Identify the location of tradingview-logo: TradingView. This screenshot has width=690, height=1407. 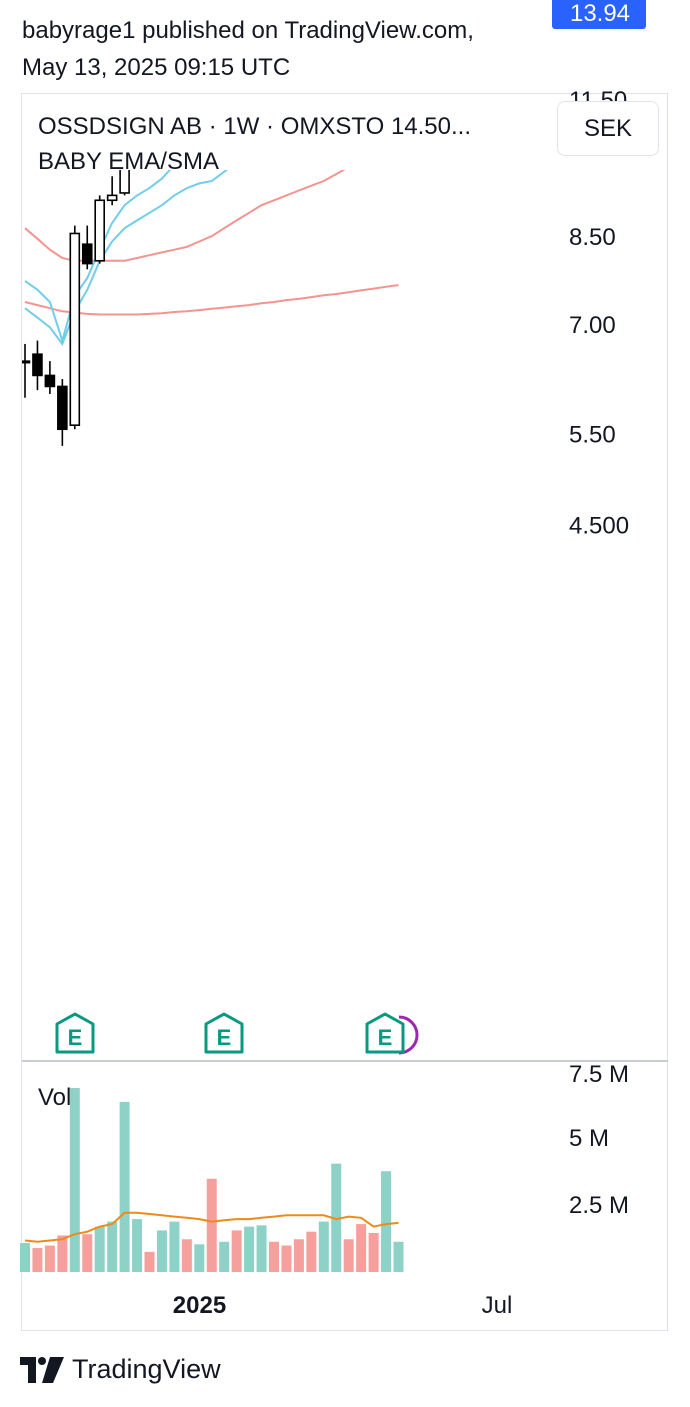
(120, 1369).